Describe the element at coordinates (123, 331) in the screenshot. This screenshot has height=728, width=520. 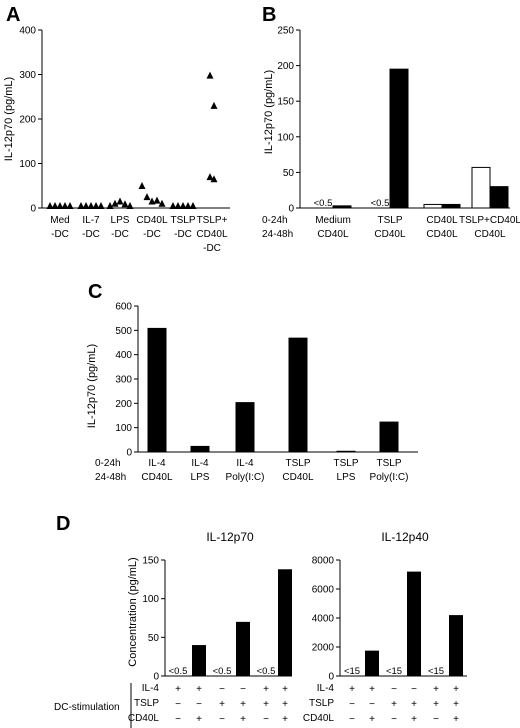
I see `c-y-tick-label: 500` at that location.